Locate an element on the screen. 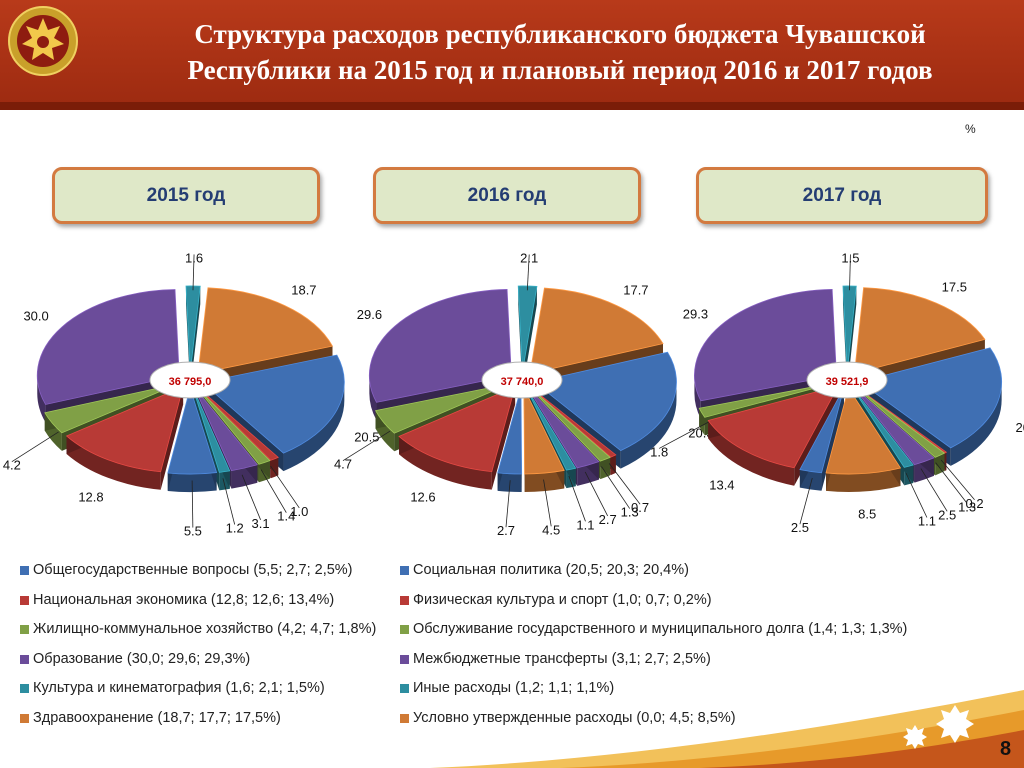 This screenshot has width=1024, height=768. slice-value-label: 1.3 is located at coordinates (967, 506).